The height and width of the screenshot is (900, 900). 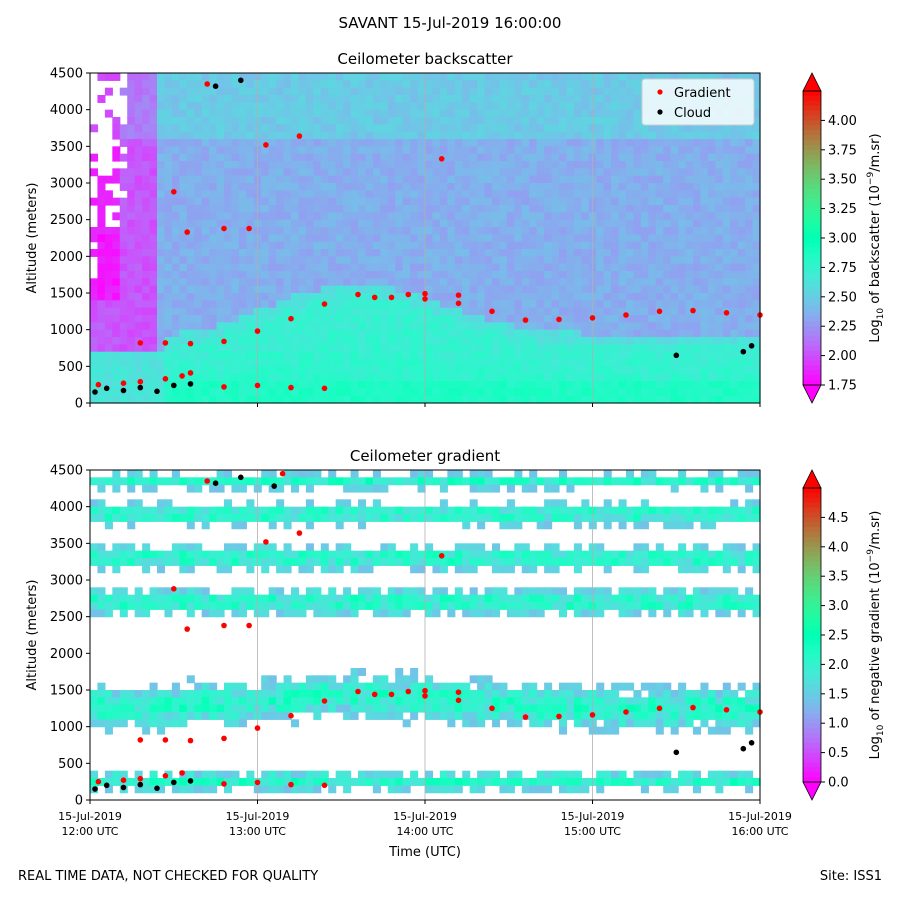 What do you see at coordinates (79, 404) in the screenshot?
I see `y-tick-label: 0` at bounding box center [79, 404].